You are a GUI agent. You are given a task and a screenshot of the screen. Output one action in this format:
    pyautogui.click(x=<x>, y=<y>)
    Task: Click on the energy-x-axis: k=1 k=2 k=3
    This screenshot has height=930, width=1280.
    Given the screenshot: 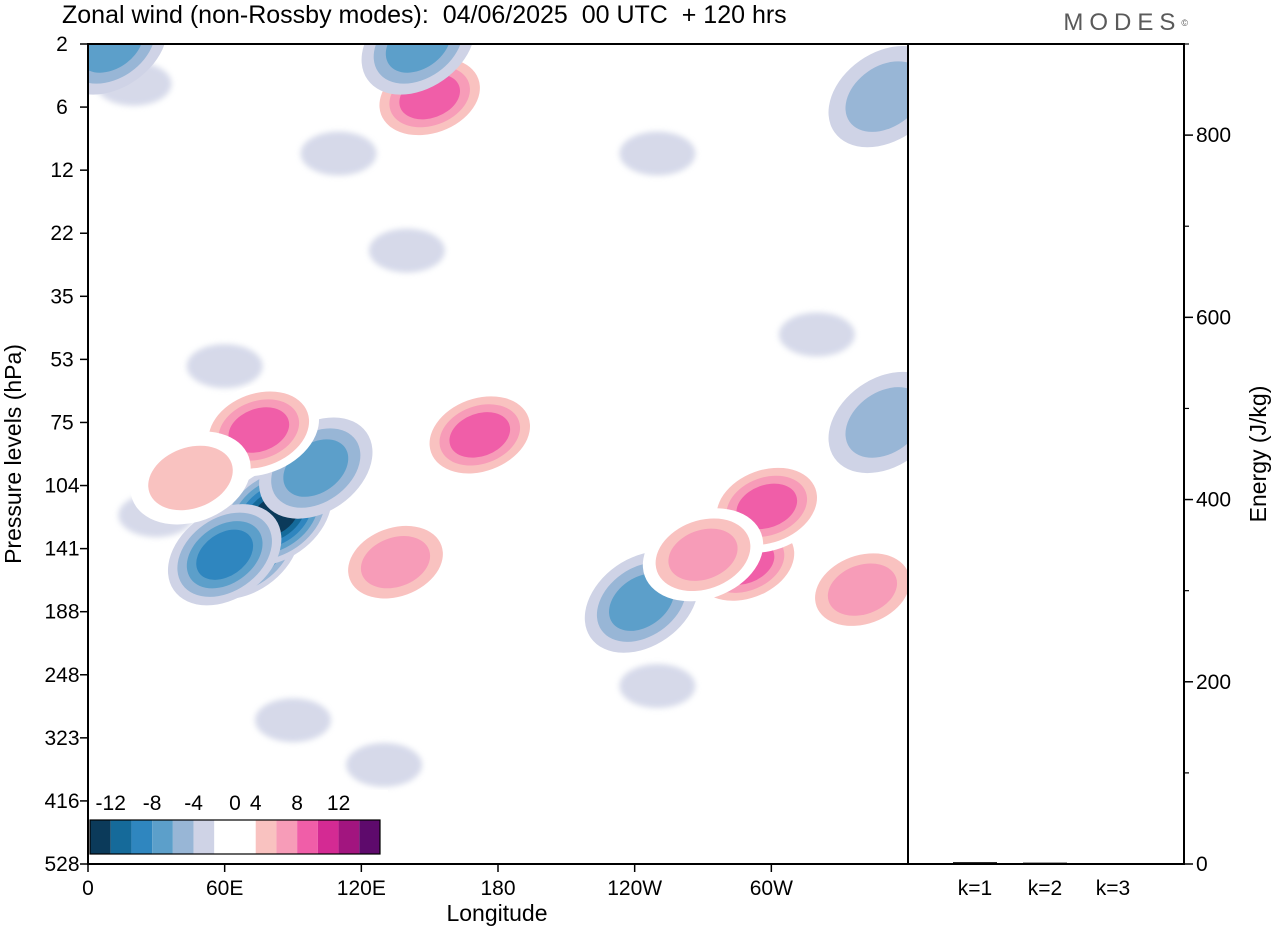 What is the action you would take?
    pyautogui.click(x=1044, y=888)
    